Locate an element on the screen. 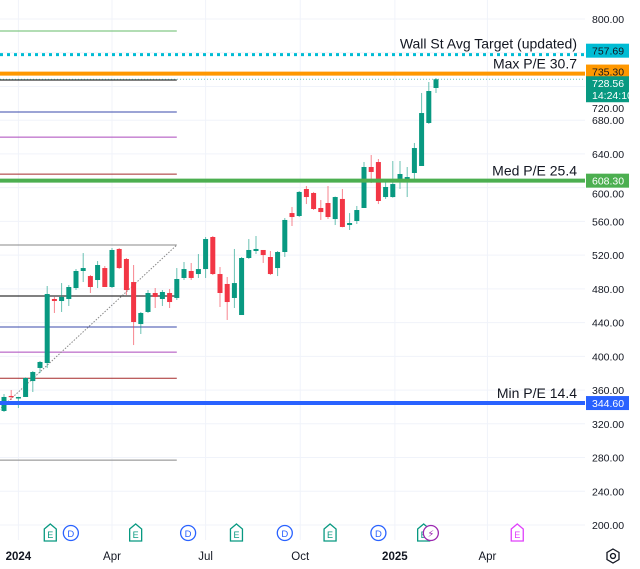 Image resolution: width=640 pixels, height=569 pixels. settings-button is located at coordinates (613, 556).